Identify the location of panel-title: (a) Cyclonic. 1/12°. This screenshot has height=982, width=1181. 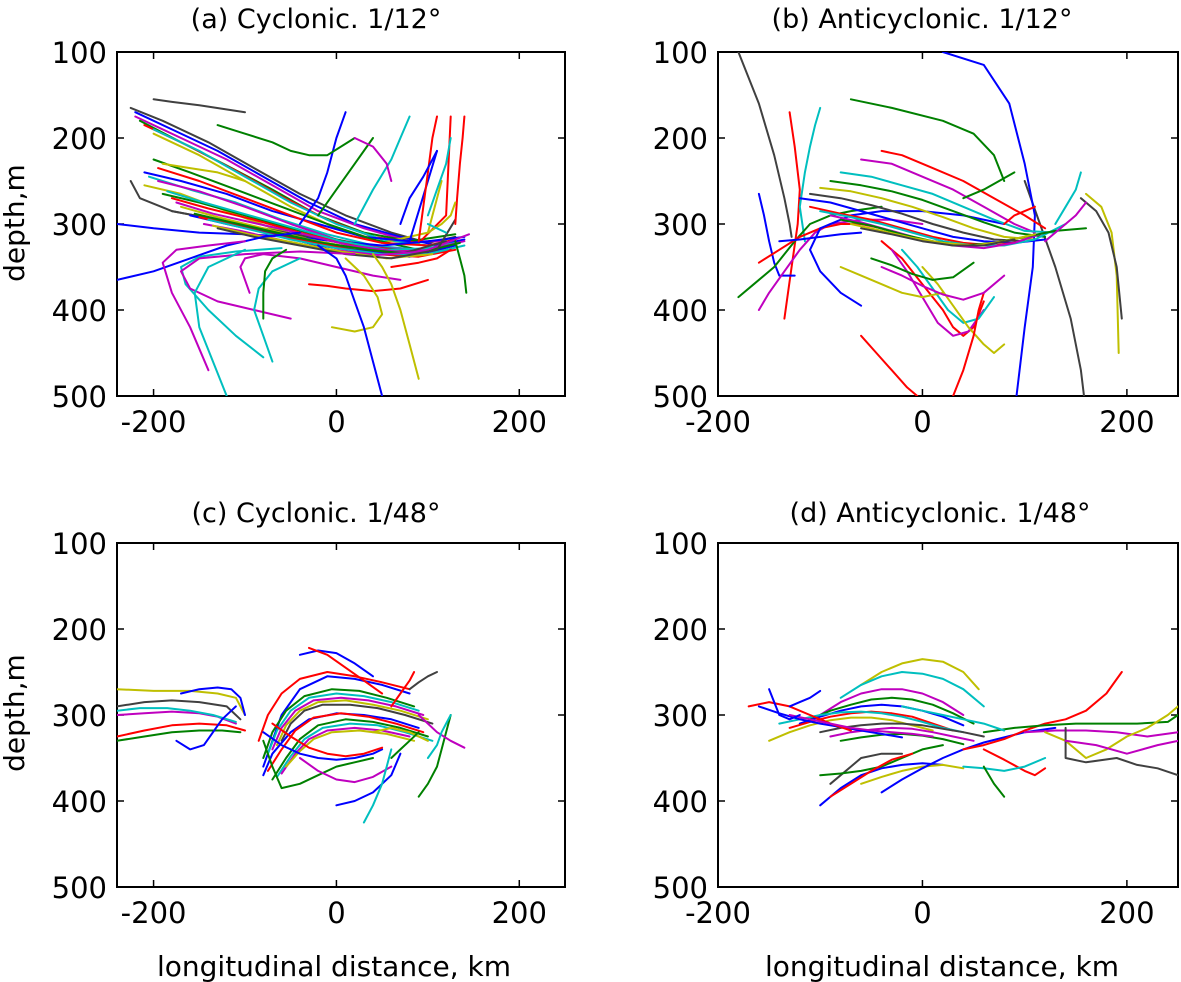
(316, 19).